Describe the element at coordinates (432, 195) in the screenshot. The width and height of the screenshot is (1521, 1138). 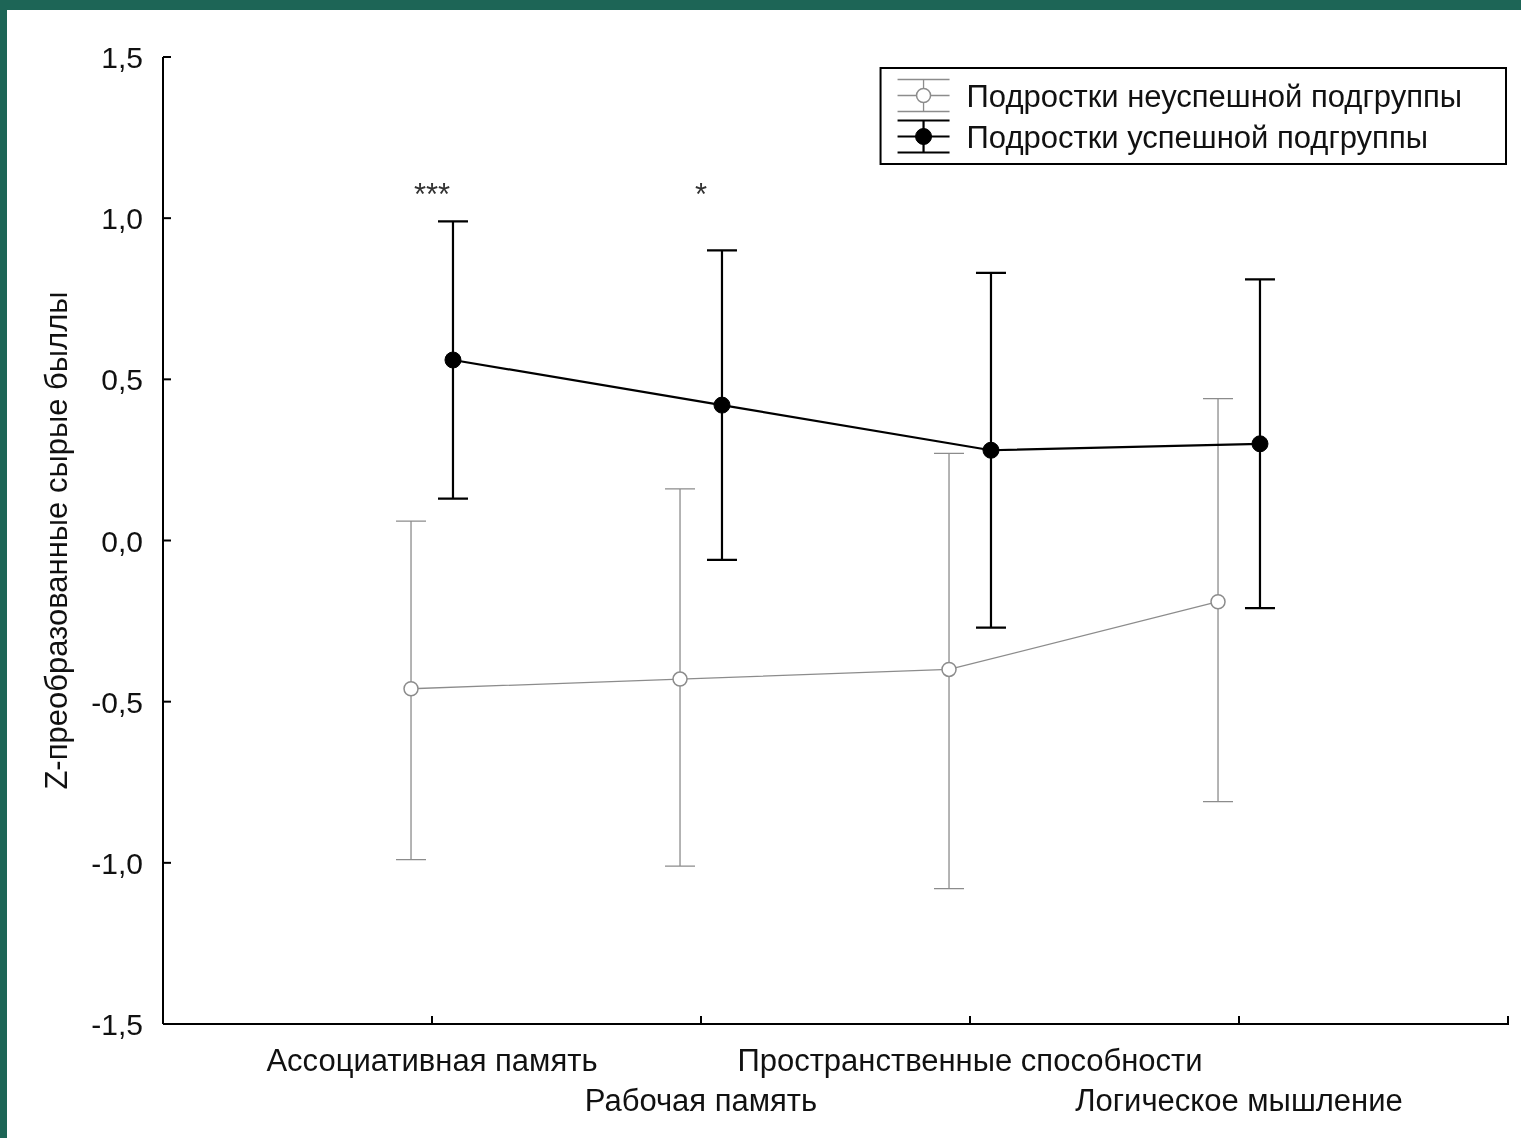
I see `annotation: ***` at that location.